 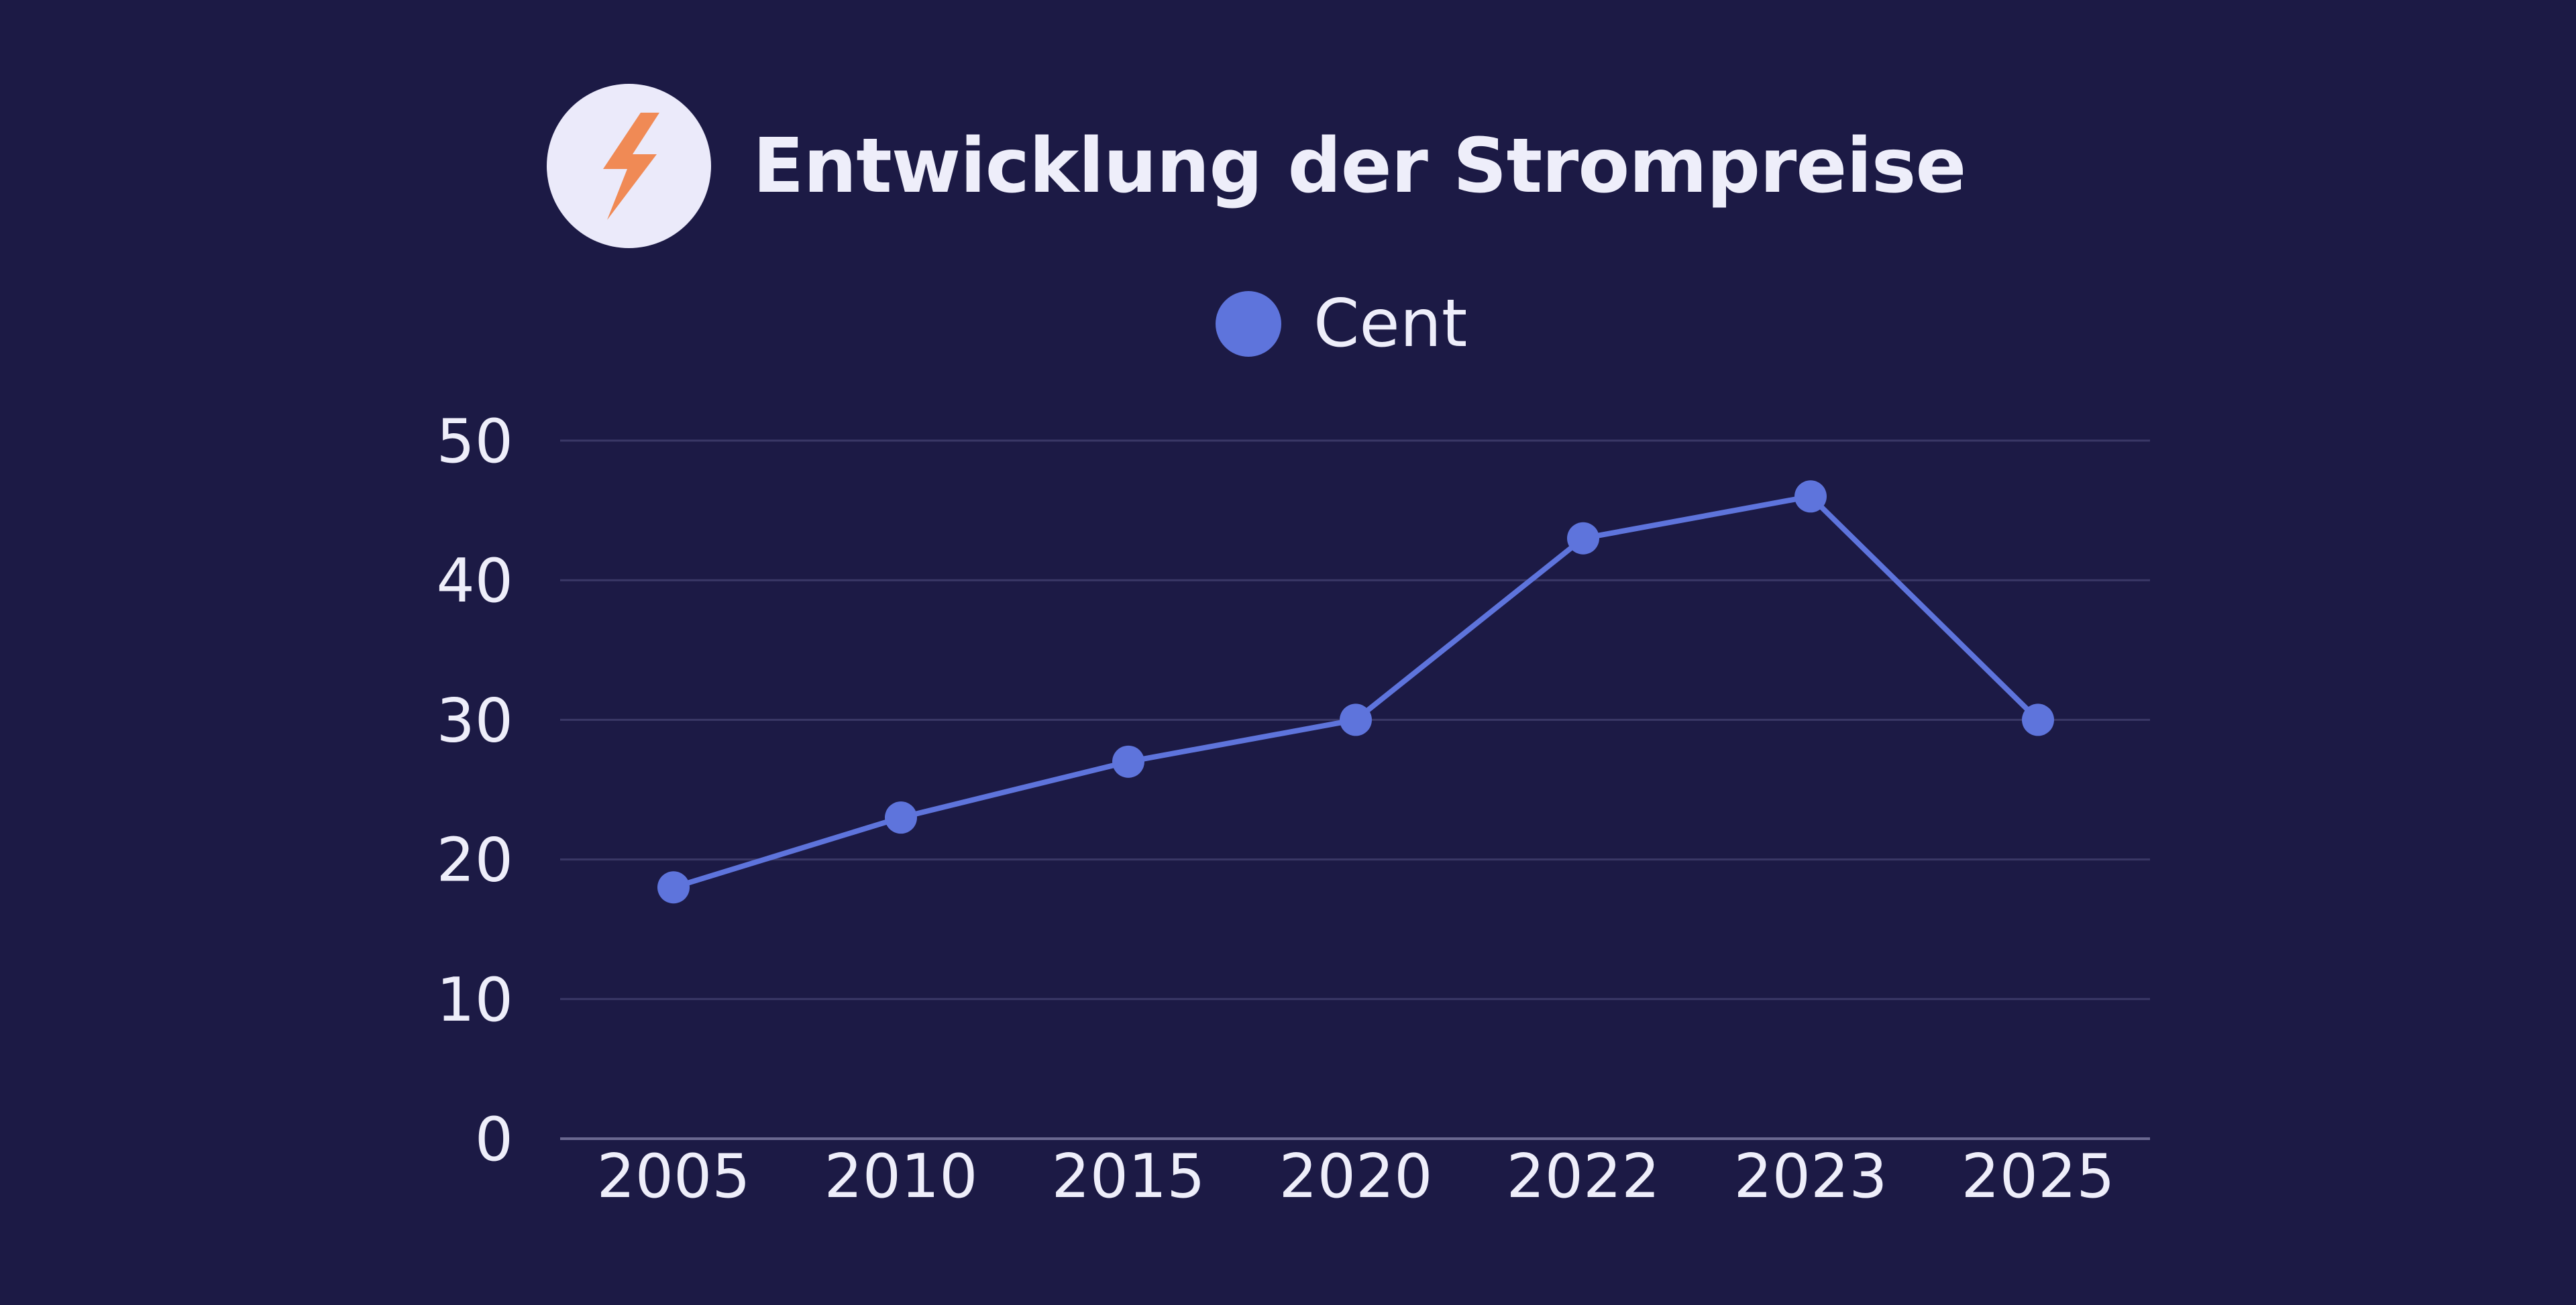 What do you see at coordinates (474, 790) in the screenshot?
I see `y-axis-ticks: 0 10 20 30 40 50` at bounding box center [474, 790].